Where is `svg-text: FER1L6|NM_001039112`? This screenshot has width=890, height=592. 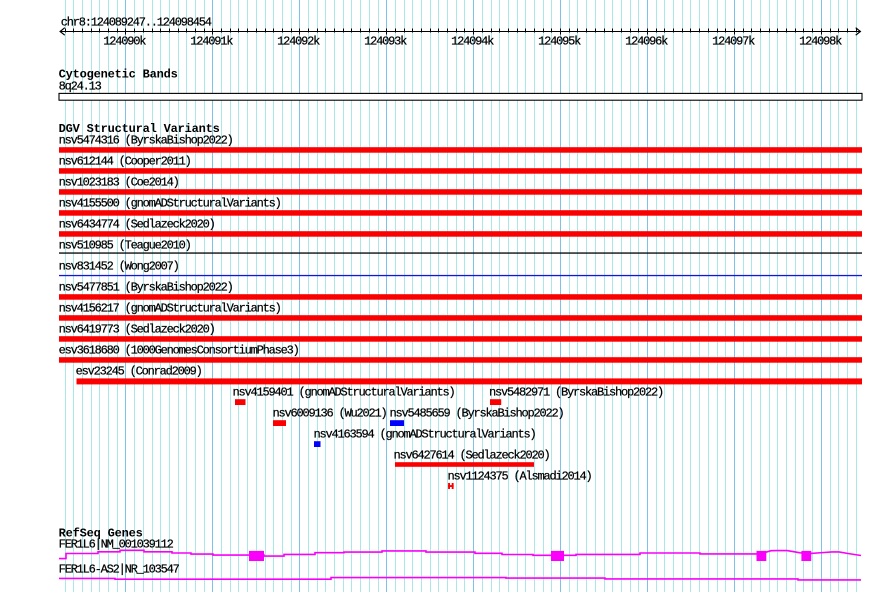 svg-text: FER1L6|NM_001039112 is located at coordinates (116, 545).